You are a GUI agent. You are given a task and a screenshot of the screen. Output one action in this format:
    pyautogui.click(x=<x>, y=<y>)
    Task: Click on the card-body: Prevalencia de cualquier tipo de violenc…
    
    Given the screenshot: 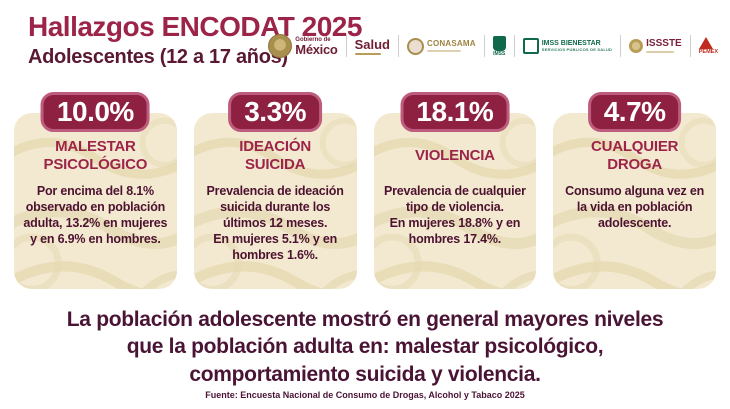 What is the action you would take?
    pyautogui.click(x=455, y=215)
    